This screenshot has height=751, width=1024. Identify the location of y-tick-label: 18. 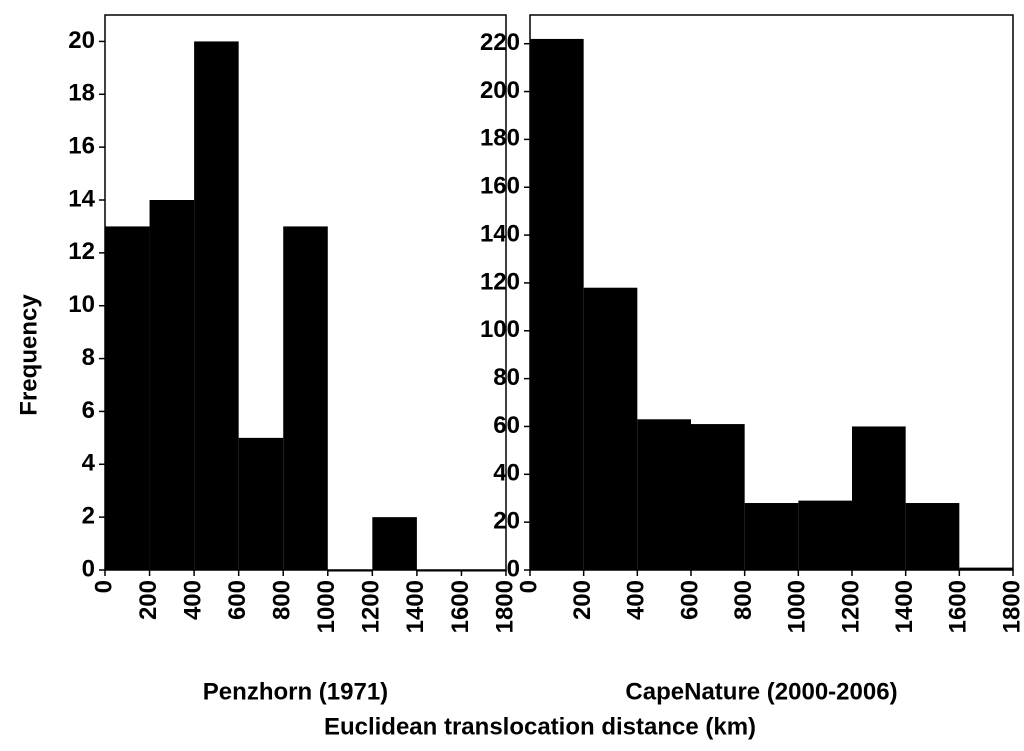
(81, 93).